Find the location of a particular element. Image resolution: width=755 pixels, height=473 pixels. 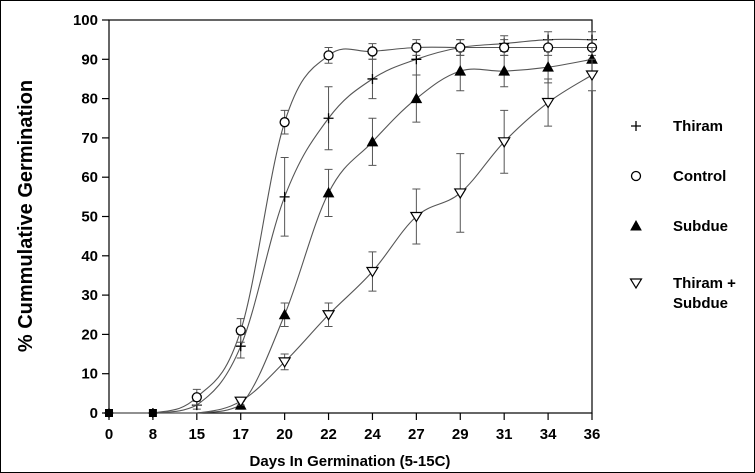

legend-marker-thiram is located at coordinates (636, 126).